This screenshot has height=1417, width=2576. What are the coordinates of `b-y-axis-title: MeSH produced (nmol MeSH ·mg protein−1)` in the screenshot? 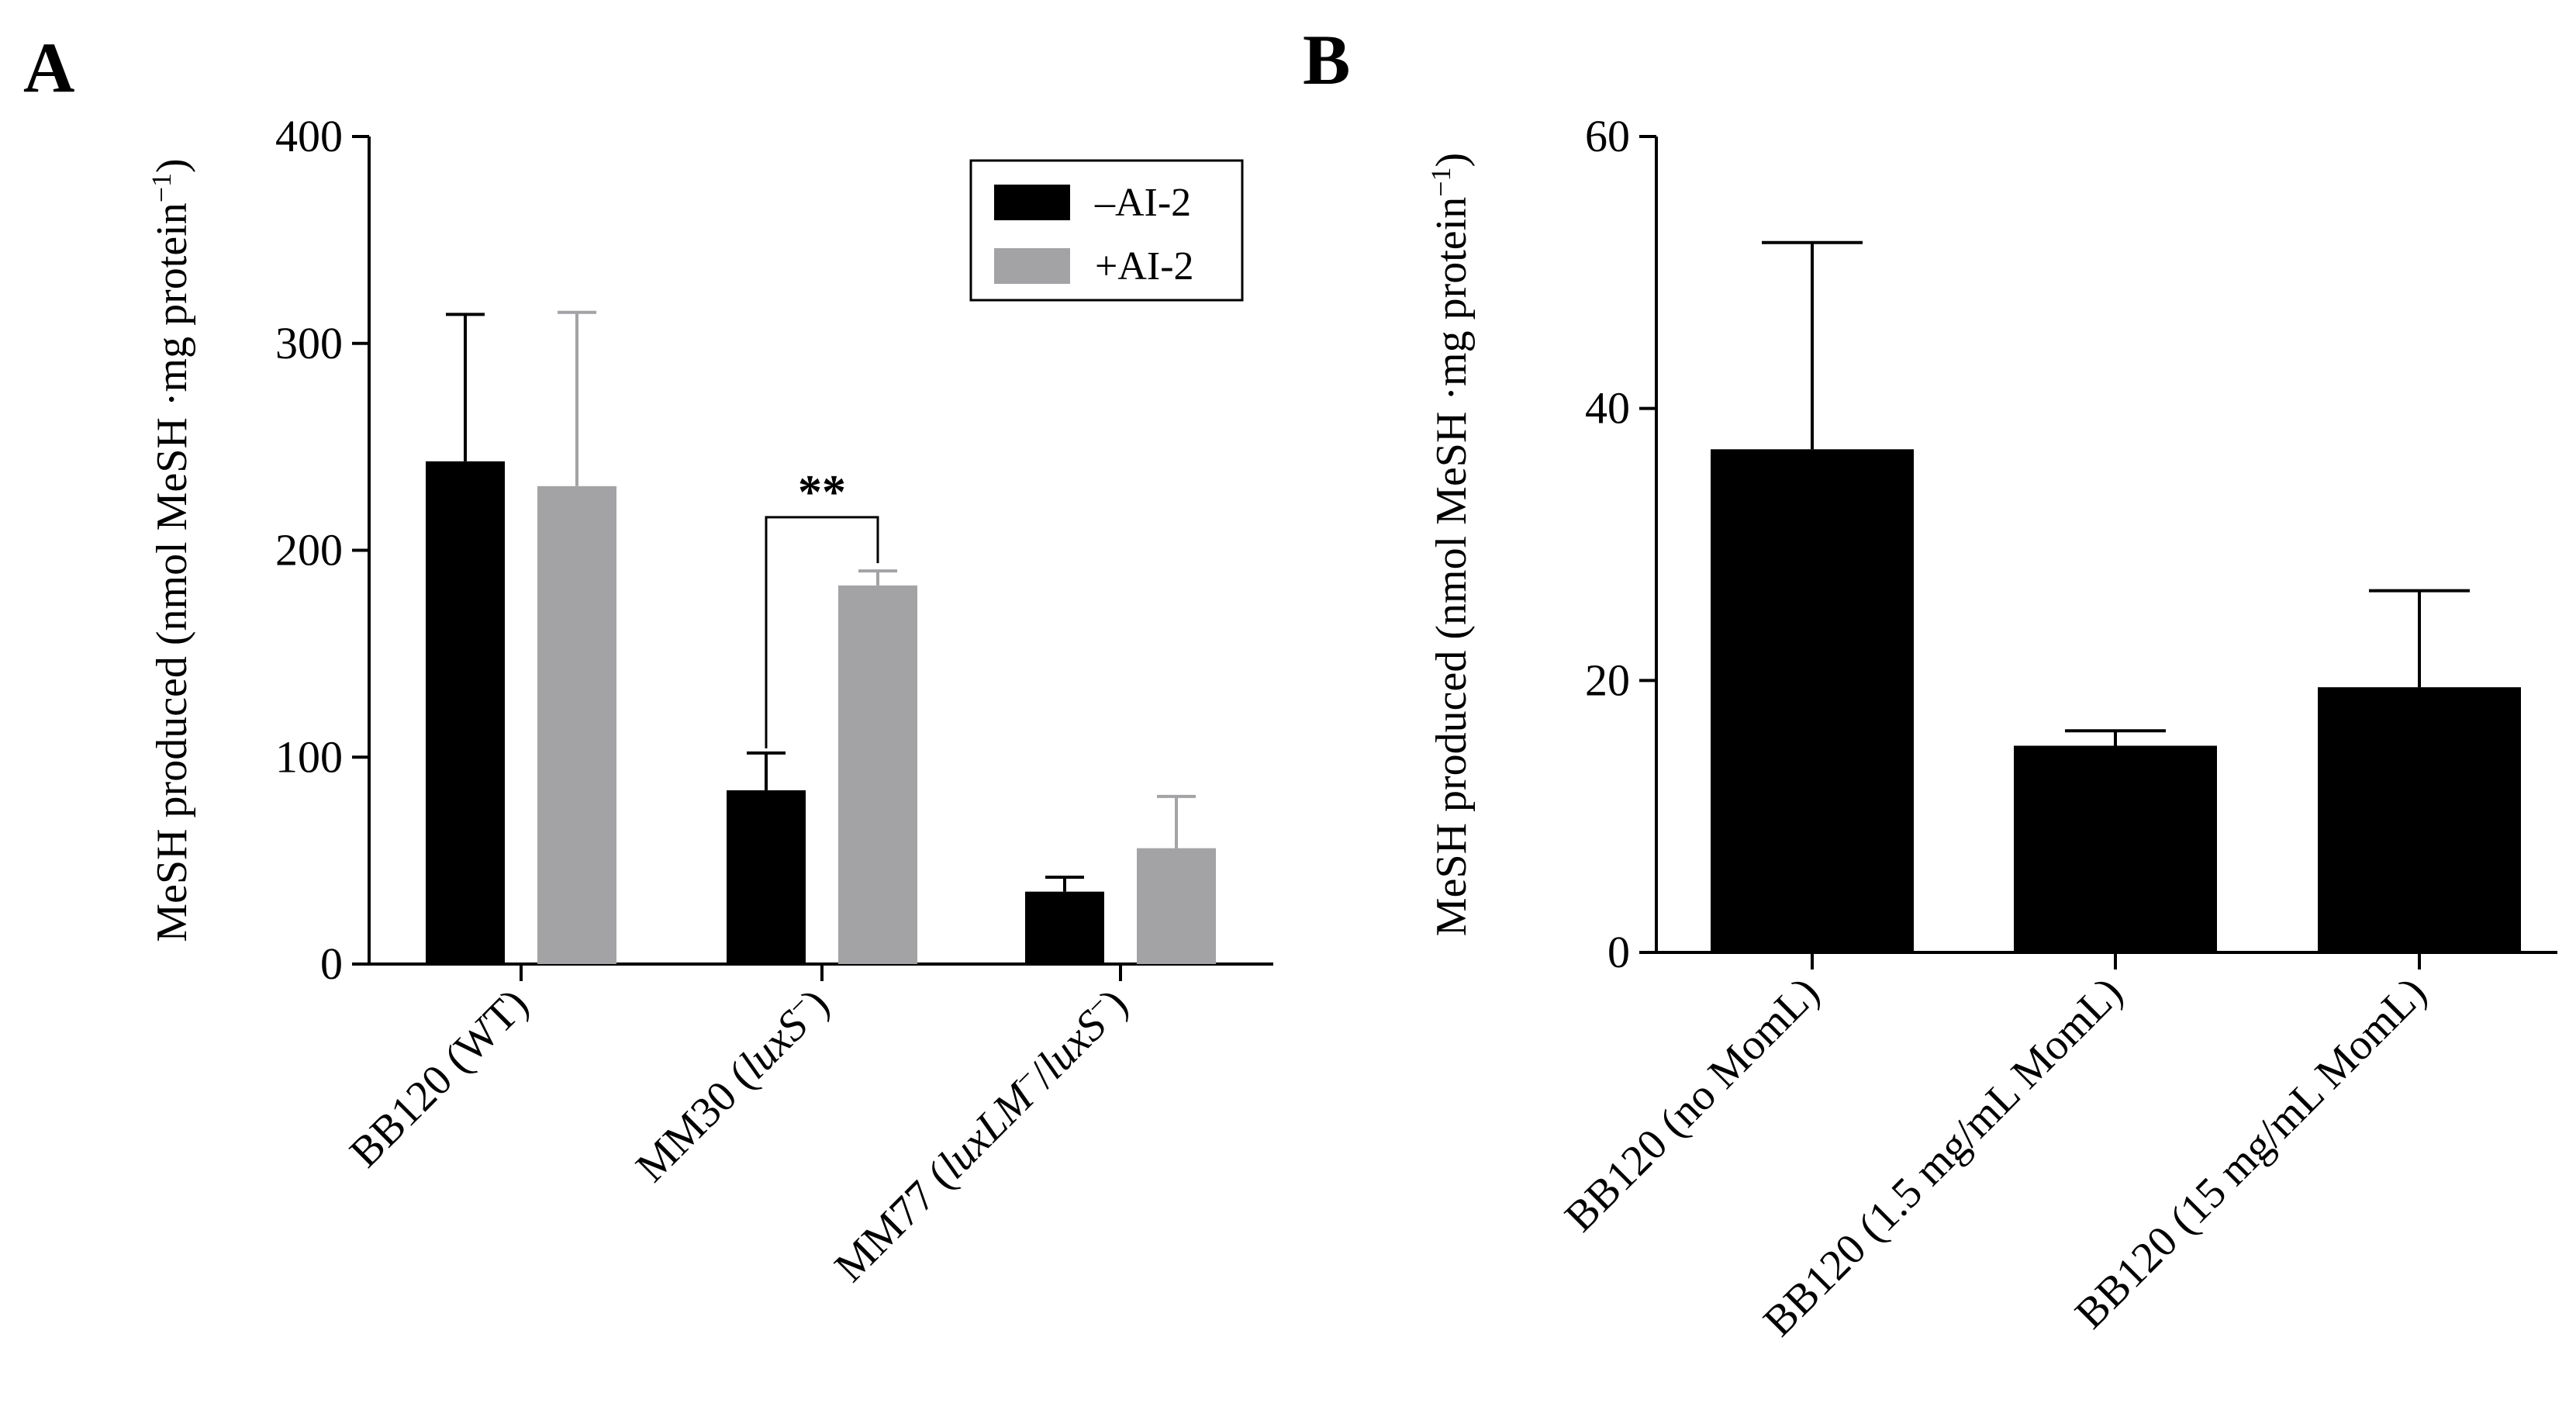 It's located at (1451, 544).